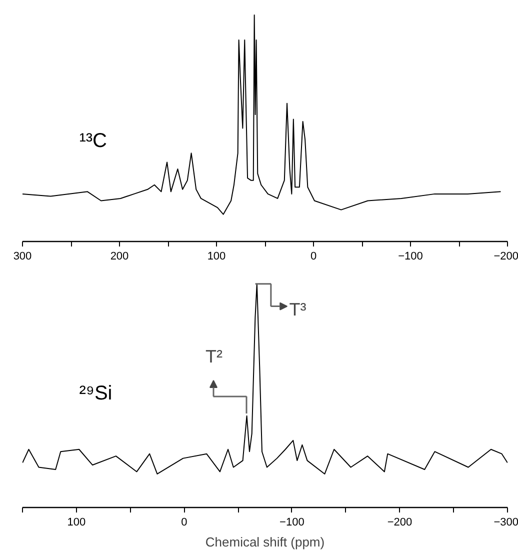  What do you see at coordinates (297, 310) in the screenshot?
I see `annotation: T³` at bounding box center [297, 310].